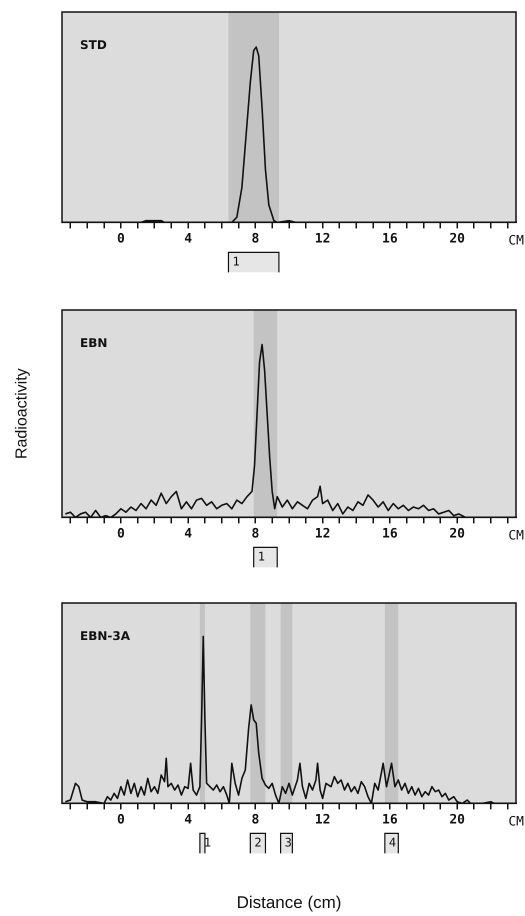 This screenshot has width=525, height=916. Describe the element at coordinates (392, 843) in the screenshot. I see `band-label: 4` at that location.